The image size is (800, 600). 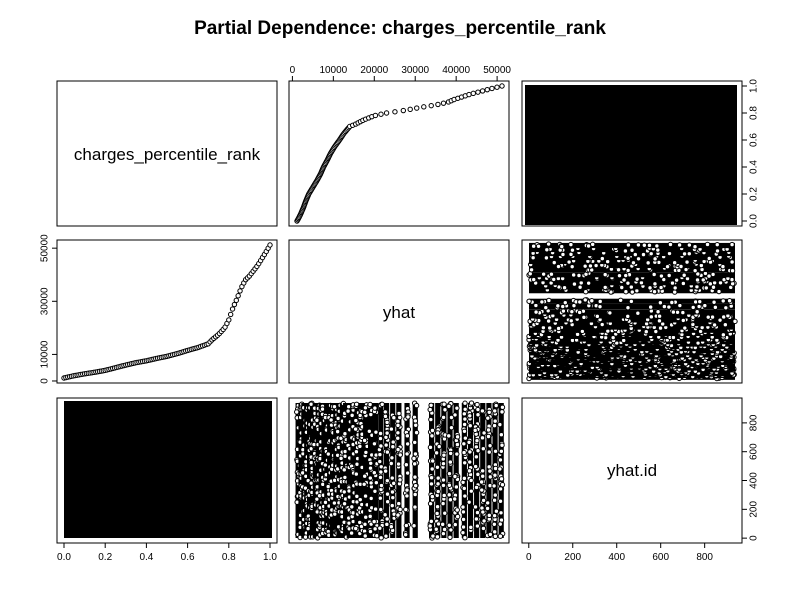 I want to click on tick-label: 40000, so click(x=456, y=70).